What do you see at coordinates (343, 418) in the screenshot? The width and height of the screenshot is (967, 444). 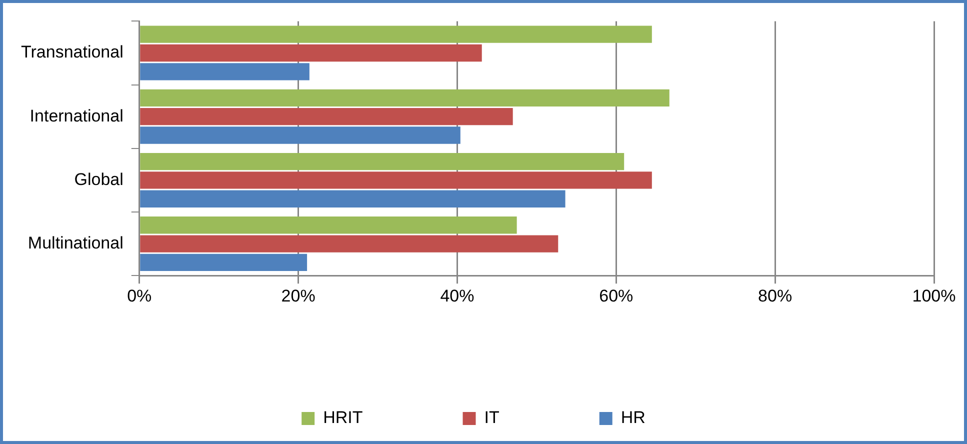 I see `legend-label: HRIT` at bounding box center [343, 418].